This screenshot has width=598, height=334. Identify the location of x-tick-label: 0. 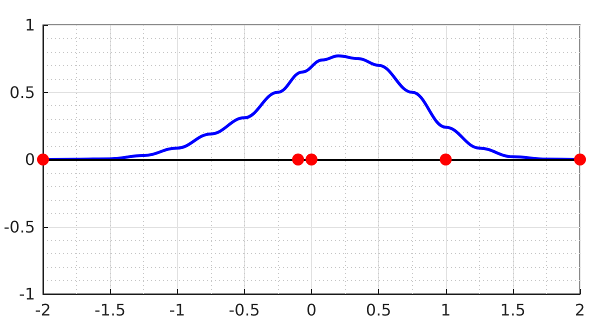
(311, 310).